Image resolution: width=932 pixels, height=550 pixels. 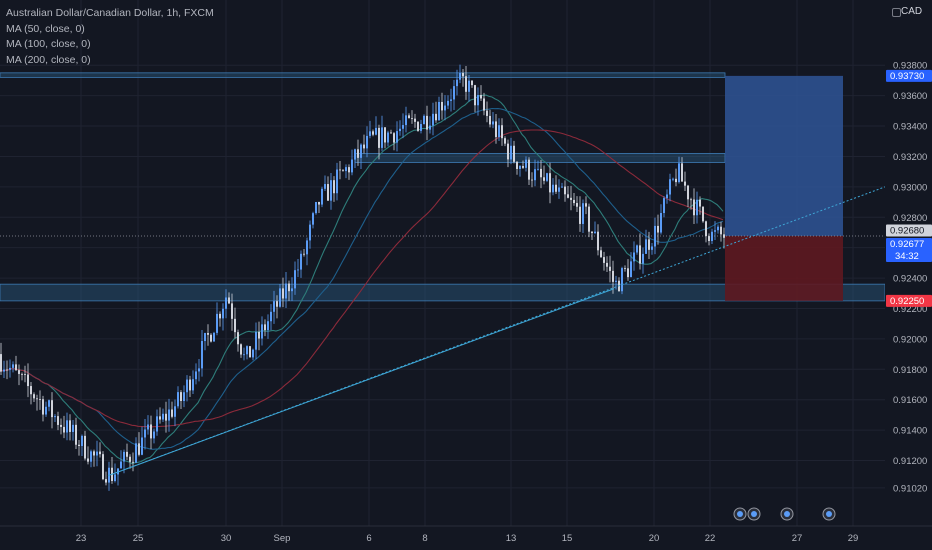 What do you see at coordinates (912, 11) in the screenshot?
I see `currency-label: CAD` at bounding box center [912, 11].